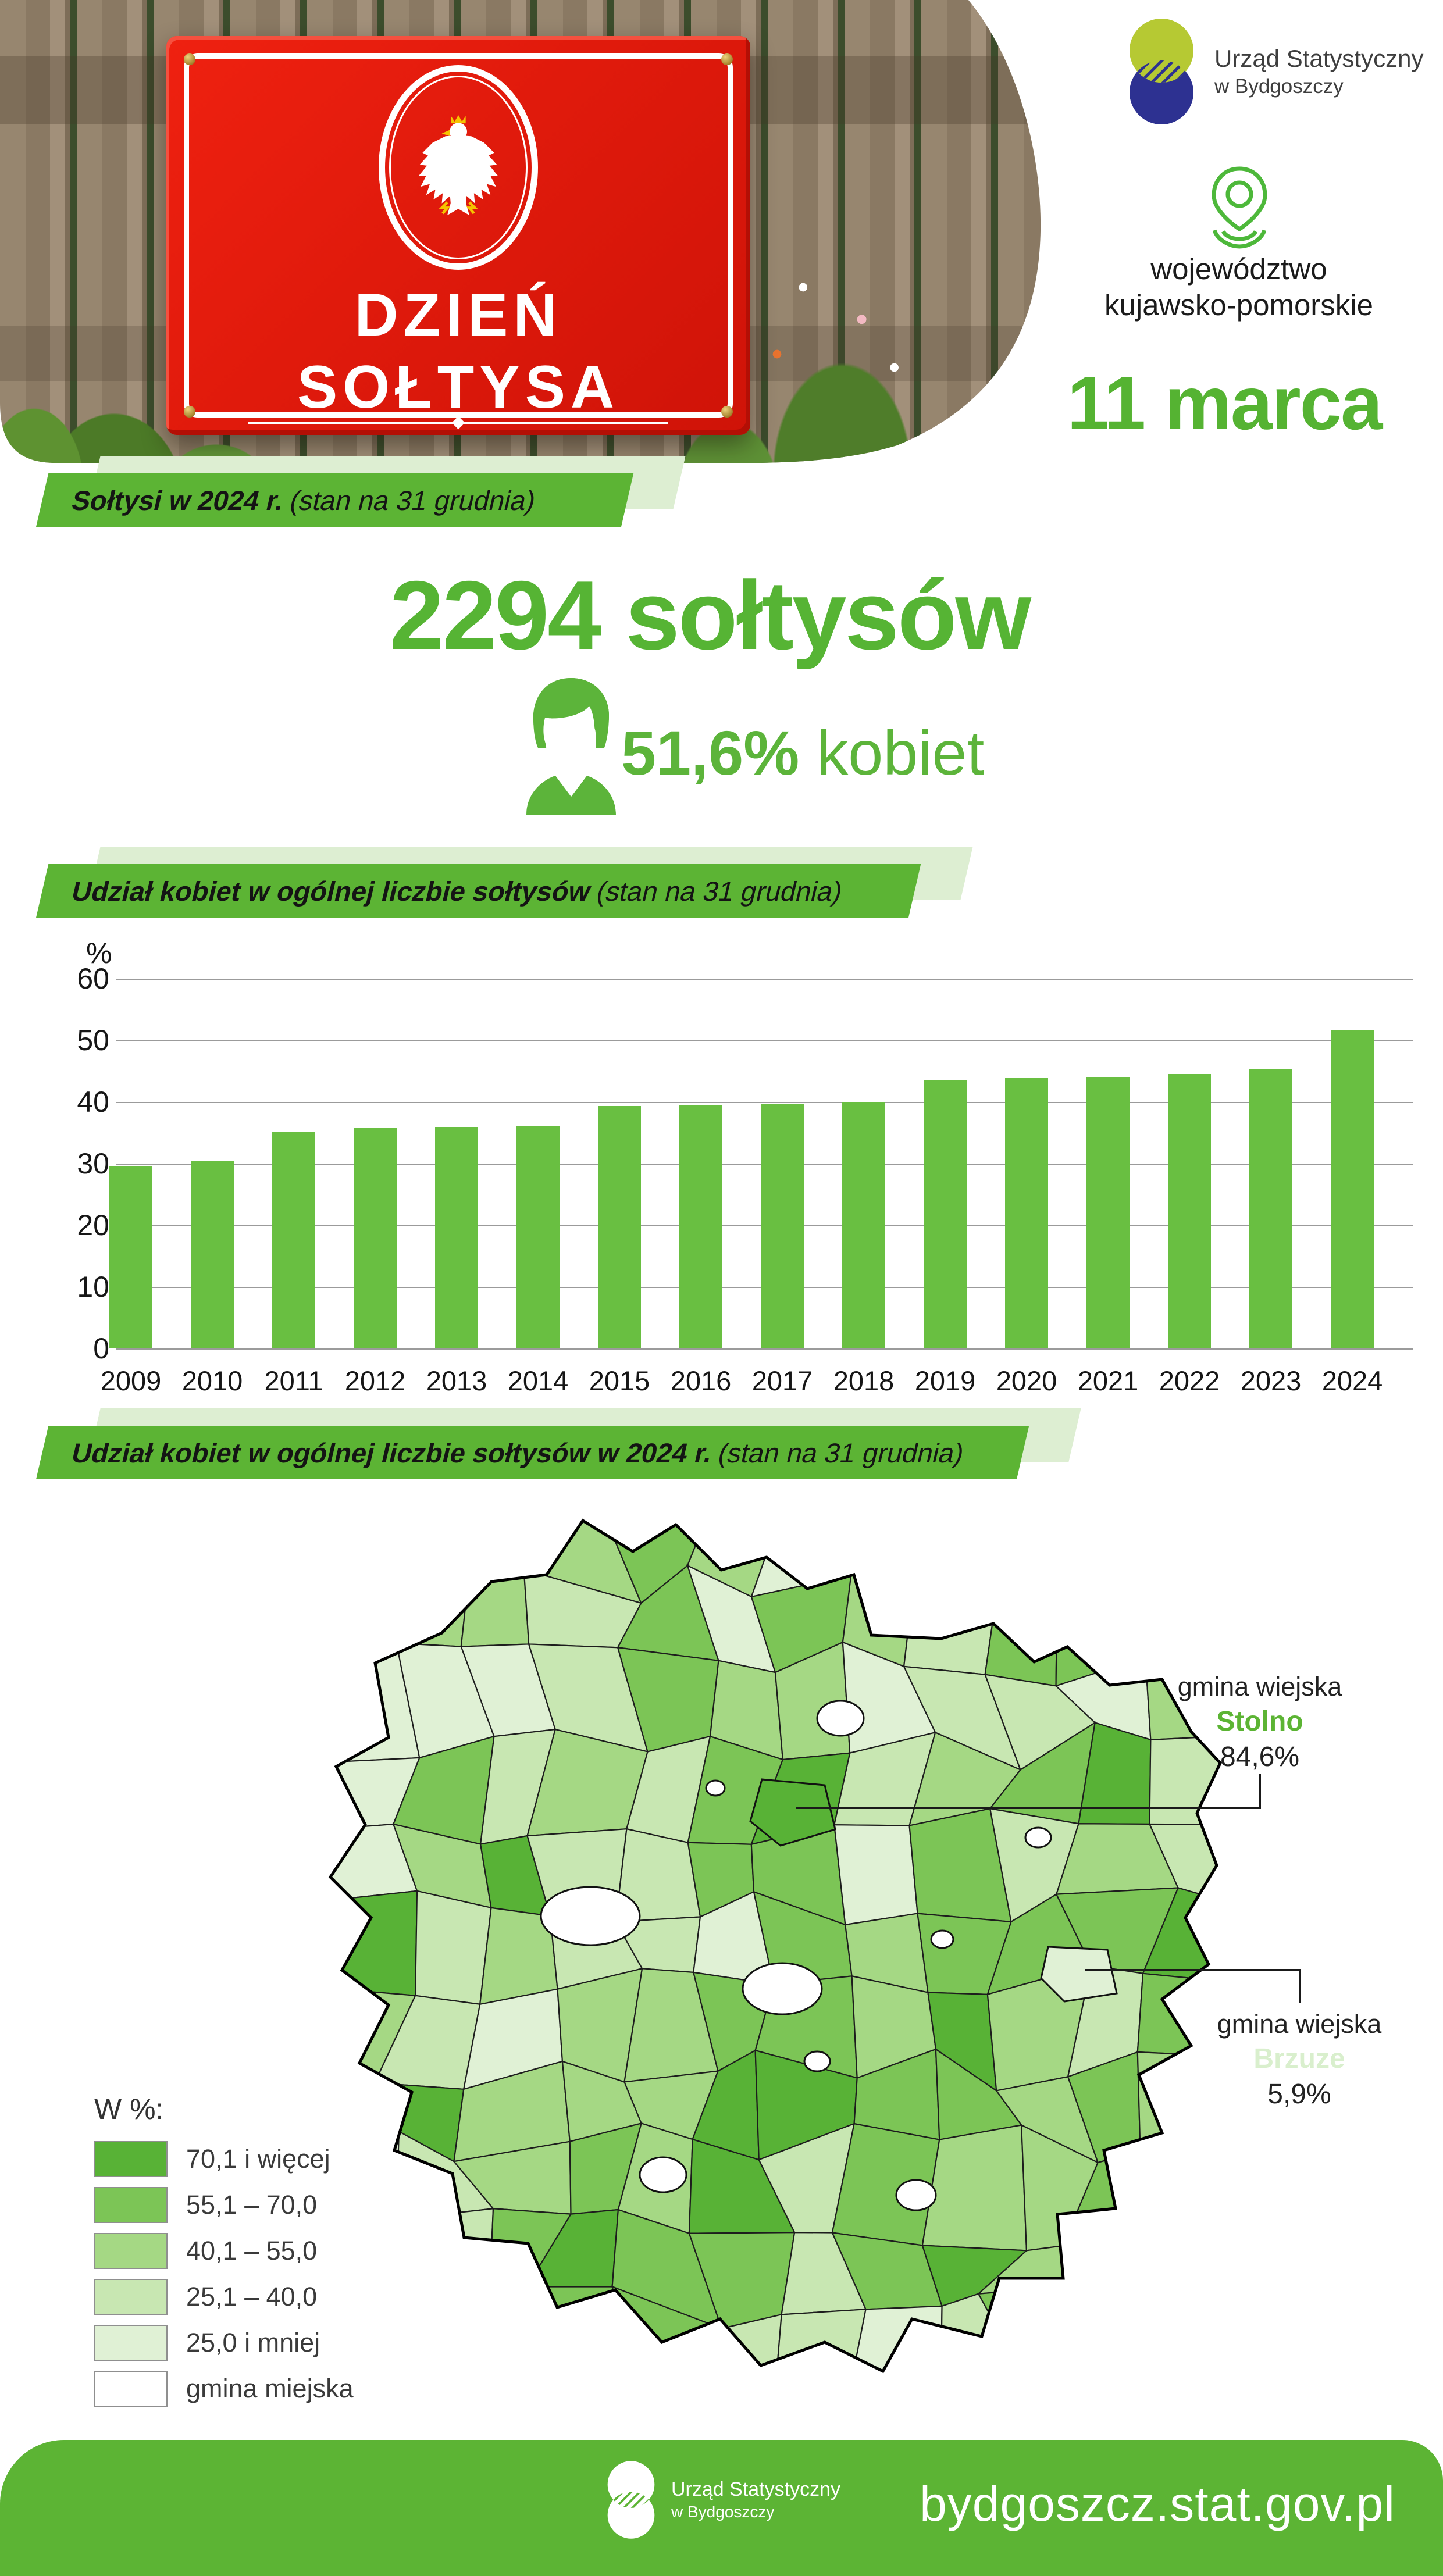 This screenshot has height=2576, width=1443. I want to click on legend-label: gmina miejska, so click(270, 2389).